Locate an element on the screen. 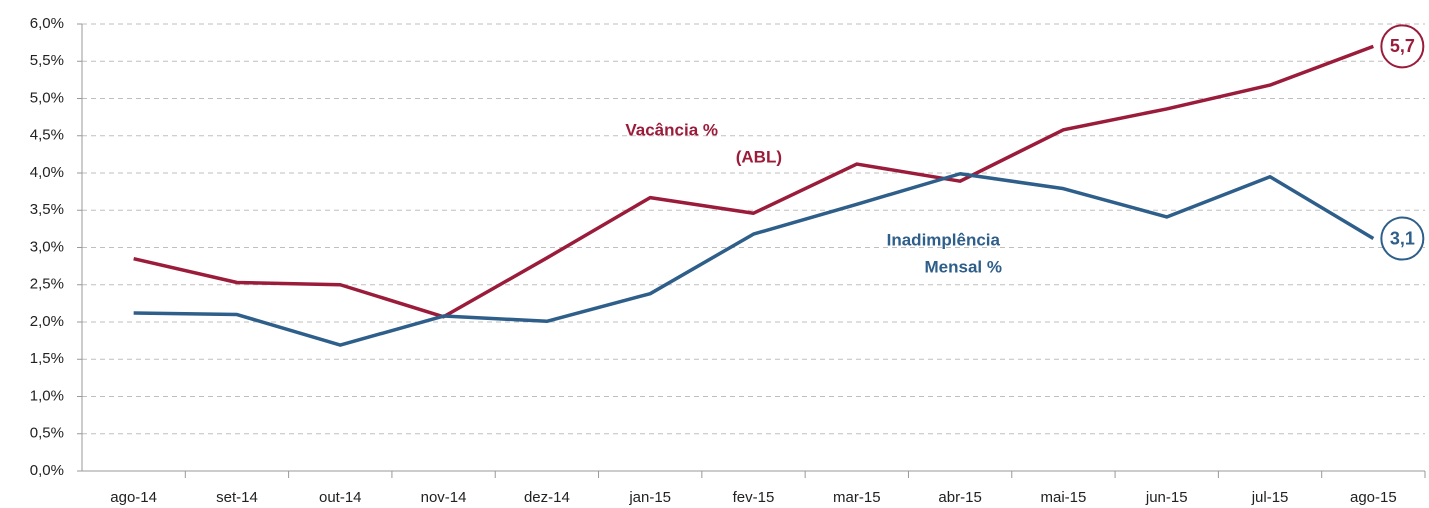  end-label: 5,7 is located at coordinates (1402, 46).